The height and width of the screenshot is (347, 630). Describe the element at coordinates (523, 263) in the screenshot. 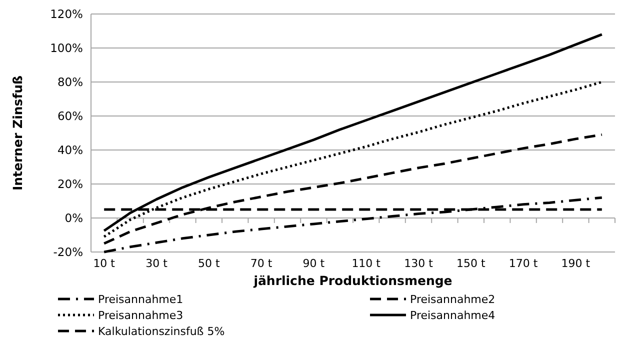

I see `x-tick-label: 170 t` at that location.